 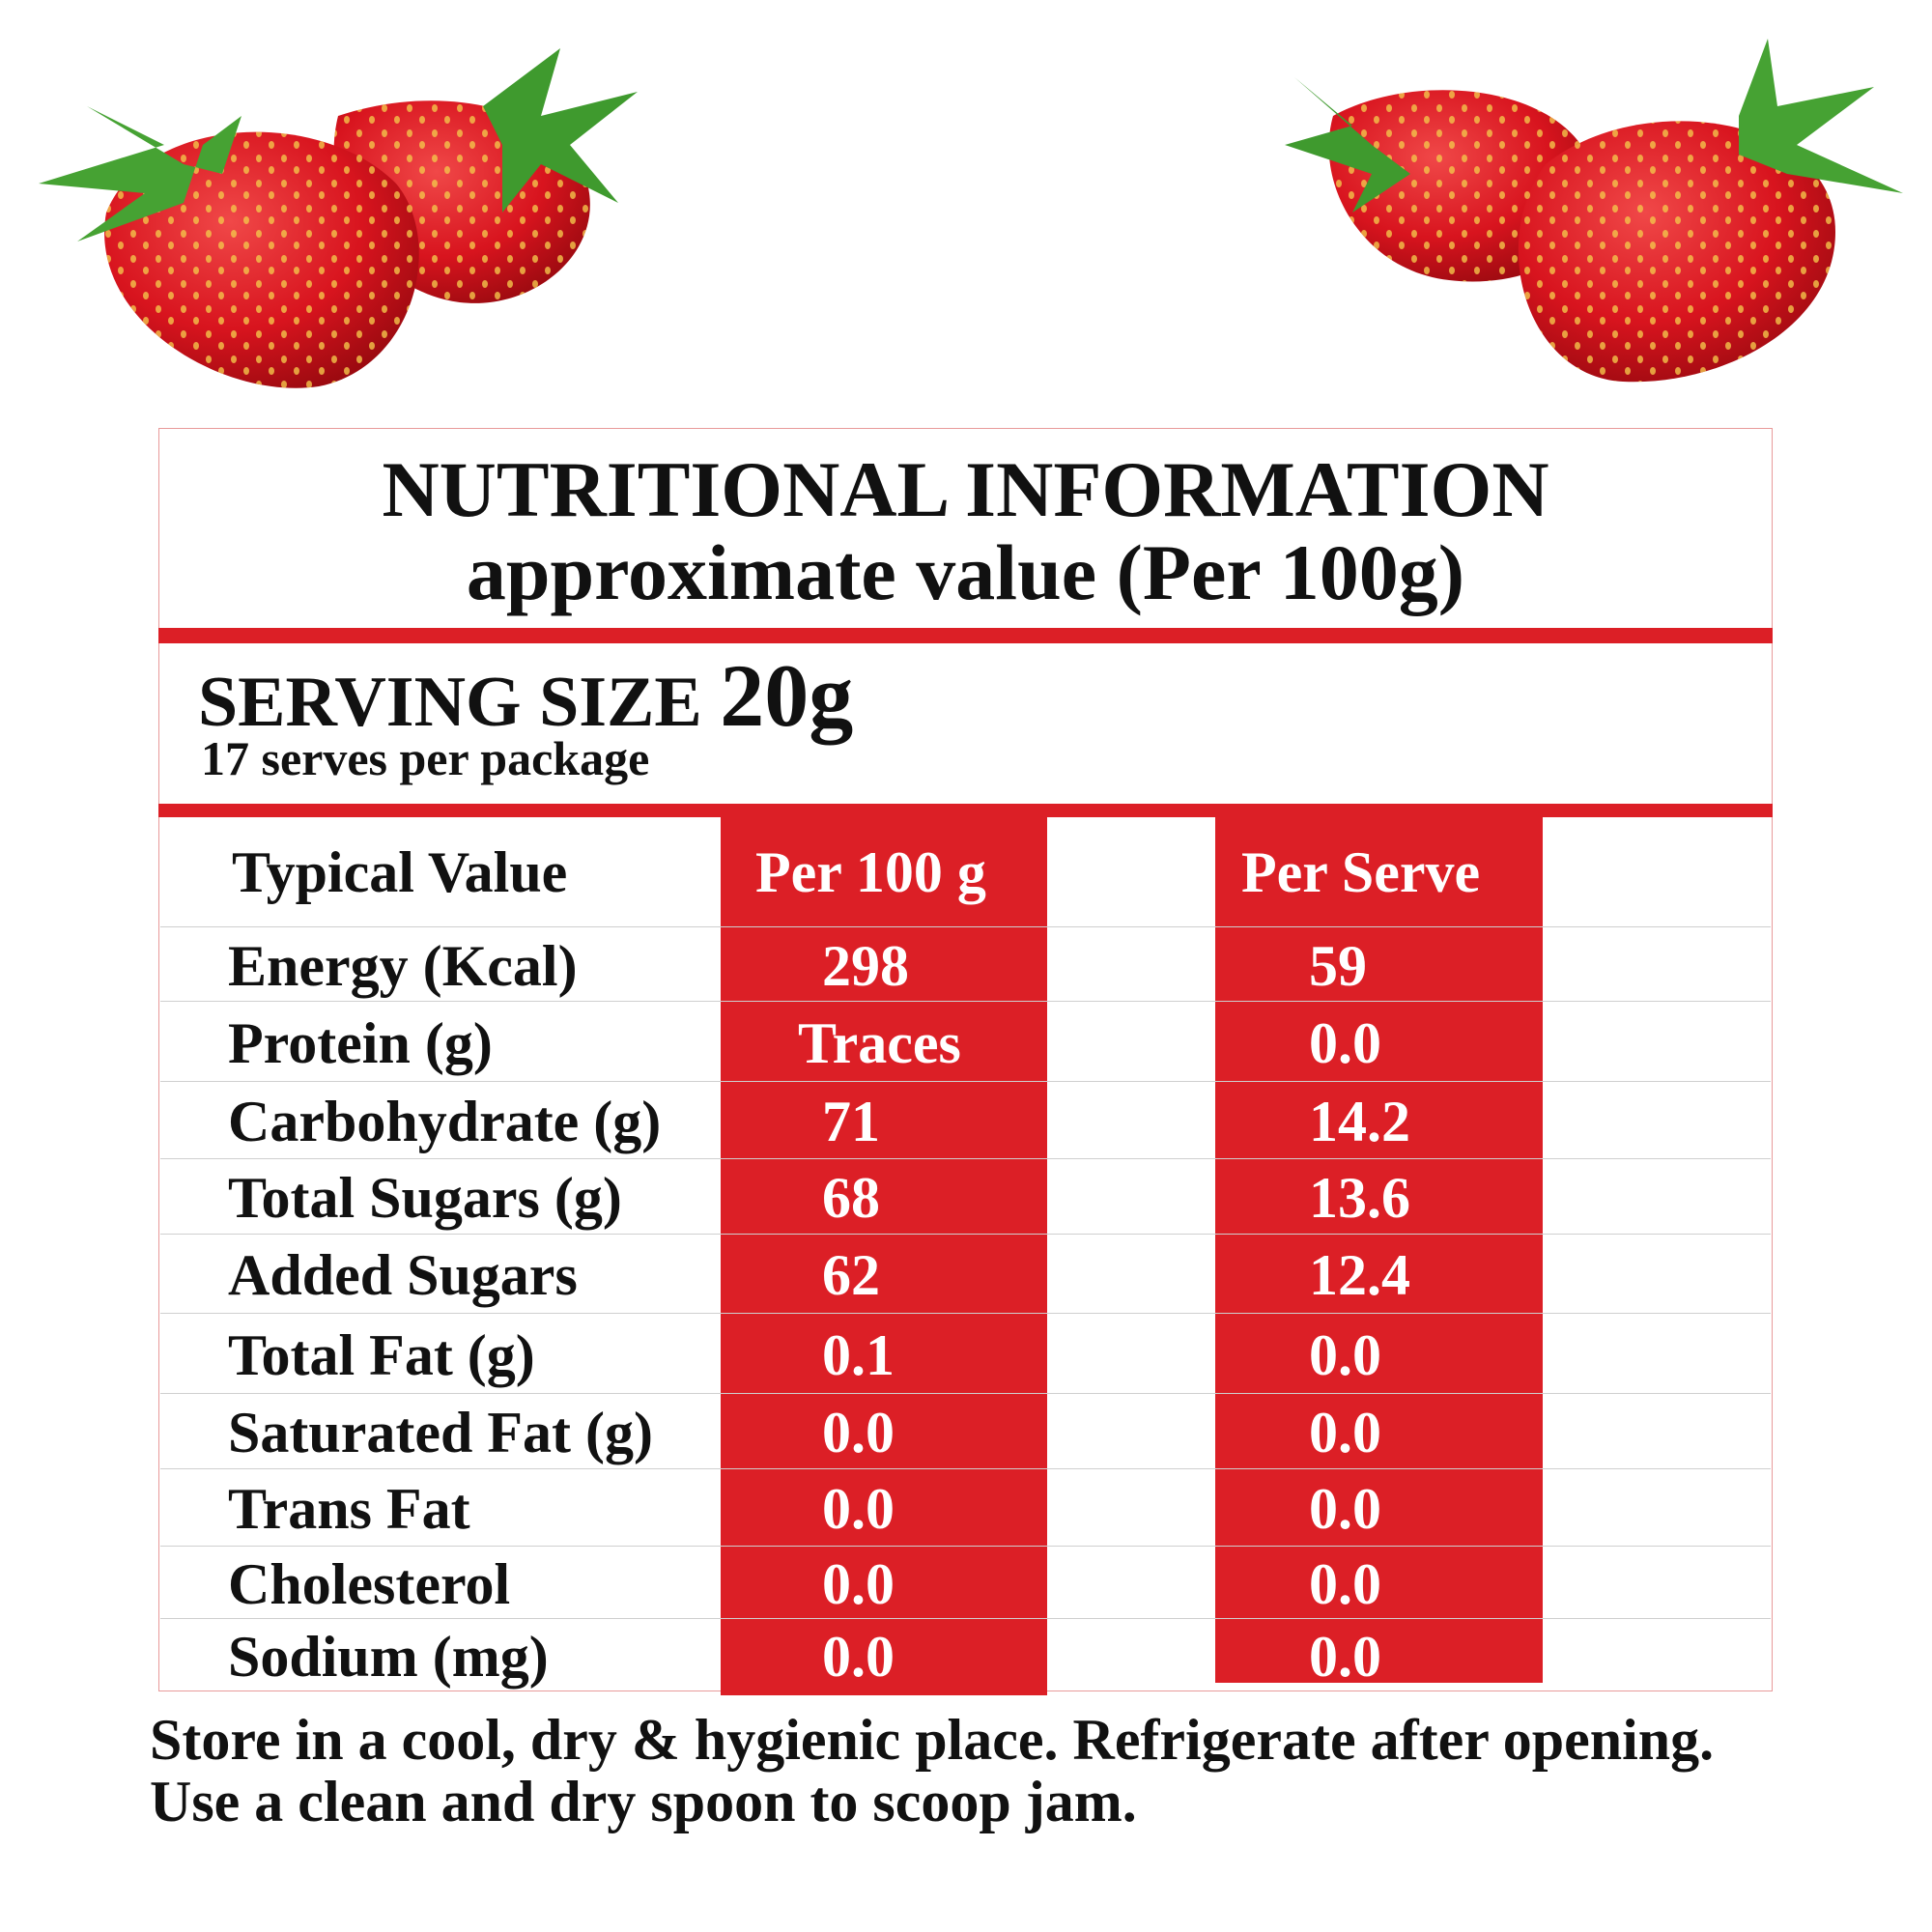 I want to click on per-serve: 14.2, so click(x=1359, y=1121).